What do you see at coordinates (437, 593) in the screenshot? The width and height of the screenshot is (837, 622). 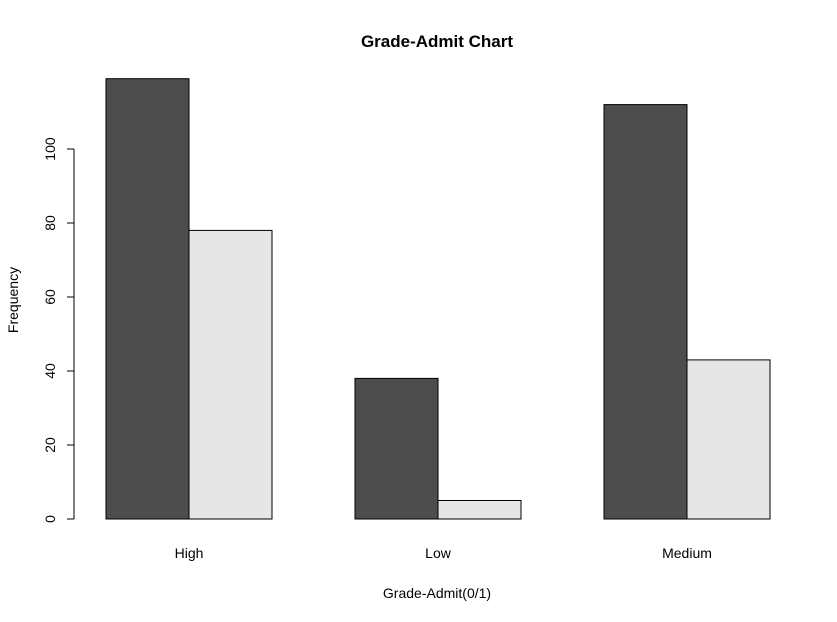 I see `x-axis-label: Grade-Admit(0/1)` at bounding box center [437, 593].